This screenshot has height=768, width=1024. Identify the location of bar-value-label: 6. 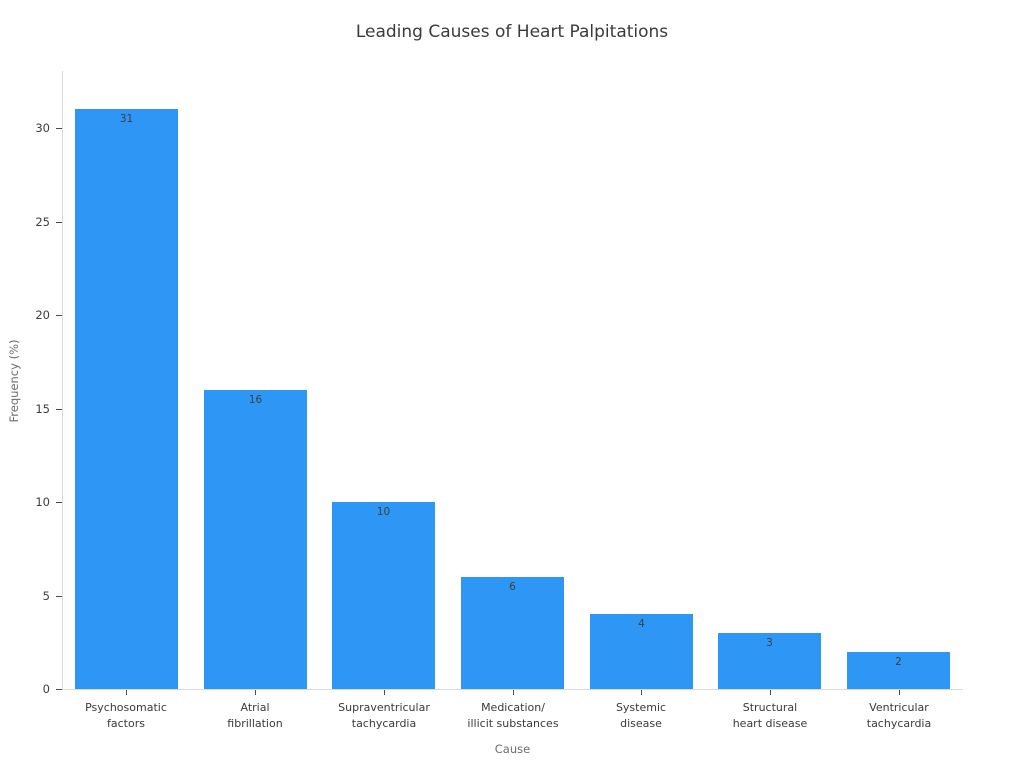
(512, 586).